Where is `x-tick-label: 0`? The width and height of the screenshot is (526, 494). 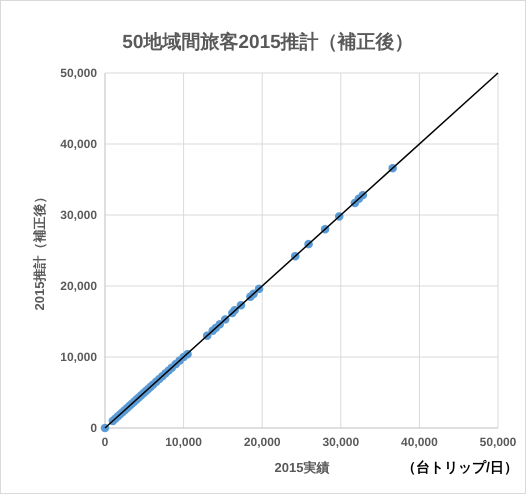 x-tick-label: 0 is located at coordinates (105, 442).